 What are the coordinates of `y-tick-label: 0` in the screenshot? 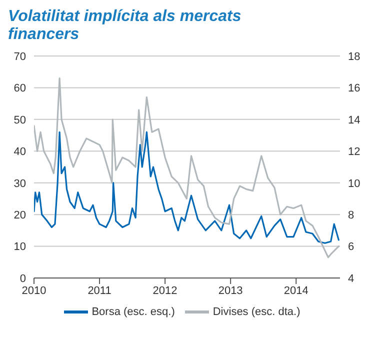 It's located at (23, 278).